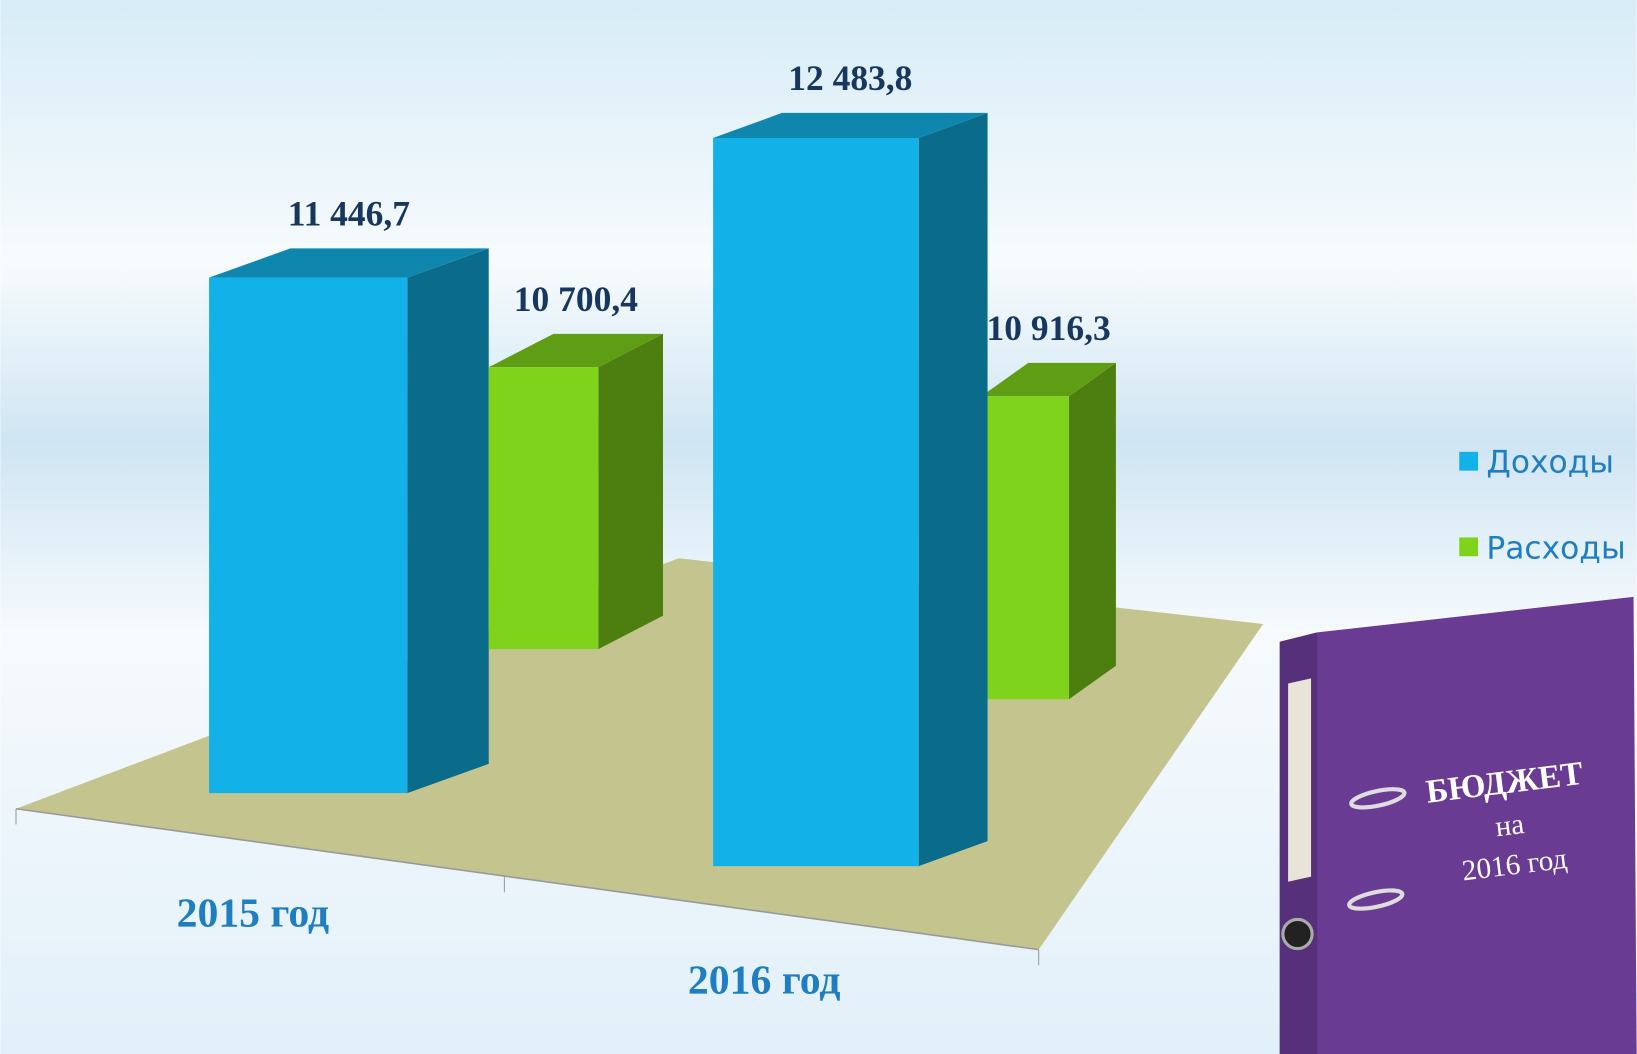  Describe the element at coordinates (1297, 934) in the screenshot. I see `hole` at that location.